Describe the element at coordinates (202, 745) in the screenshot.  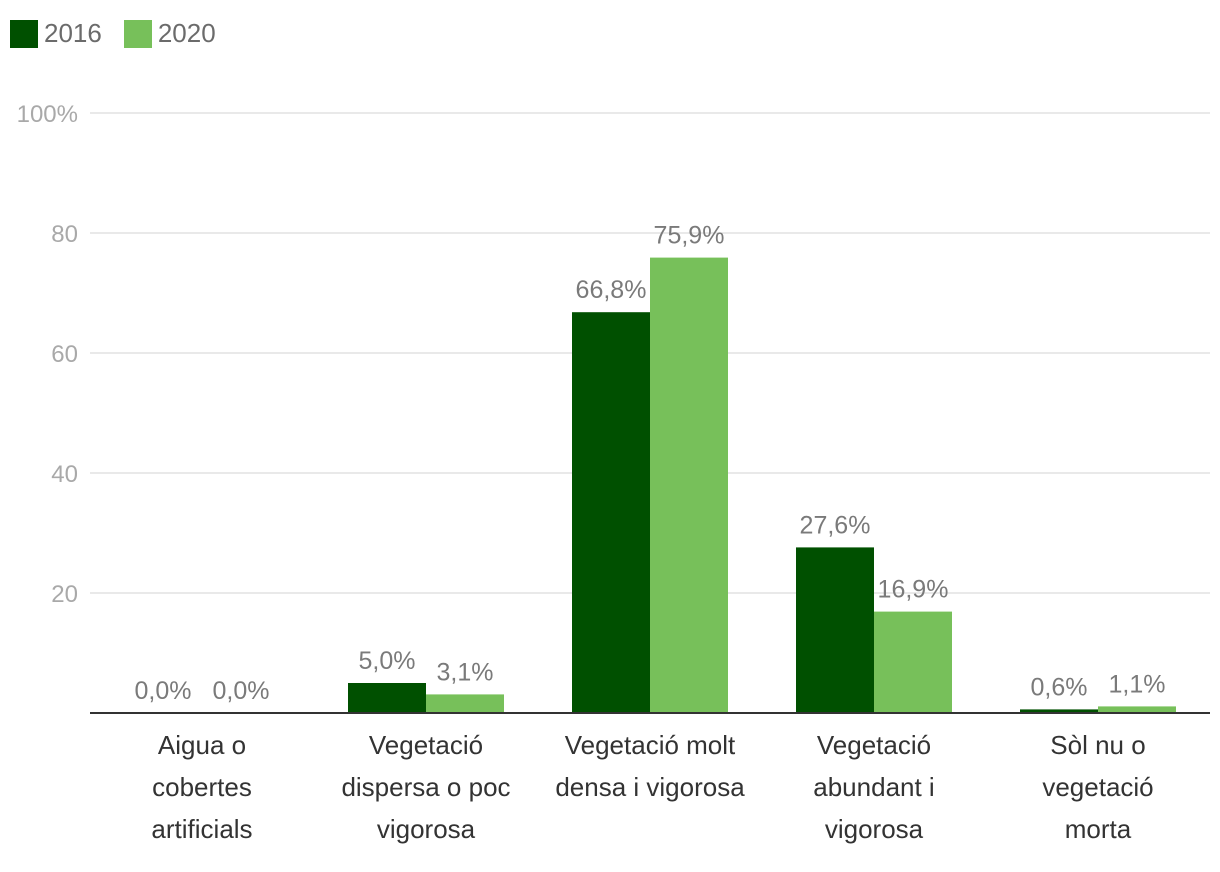
I see `x-tick-label-line: Aigua o` at that location.